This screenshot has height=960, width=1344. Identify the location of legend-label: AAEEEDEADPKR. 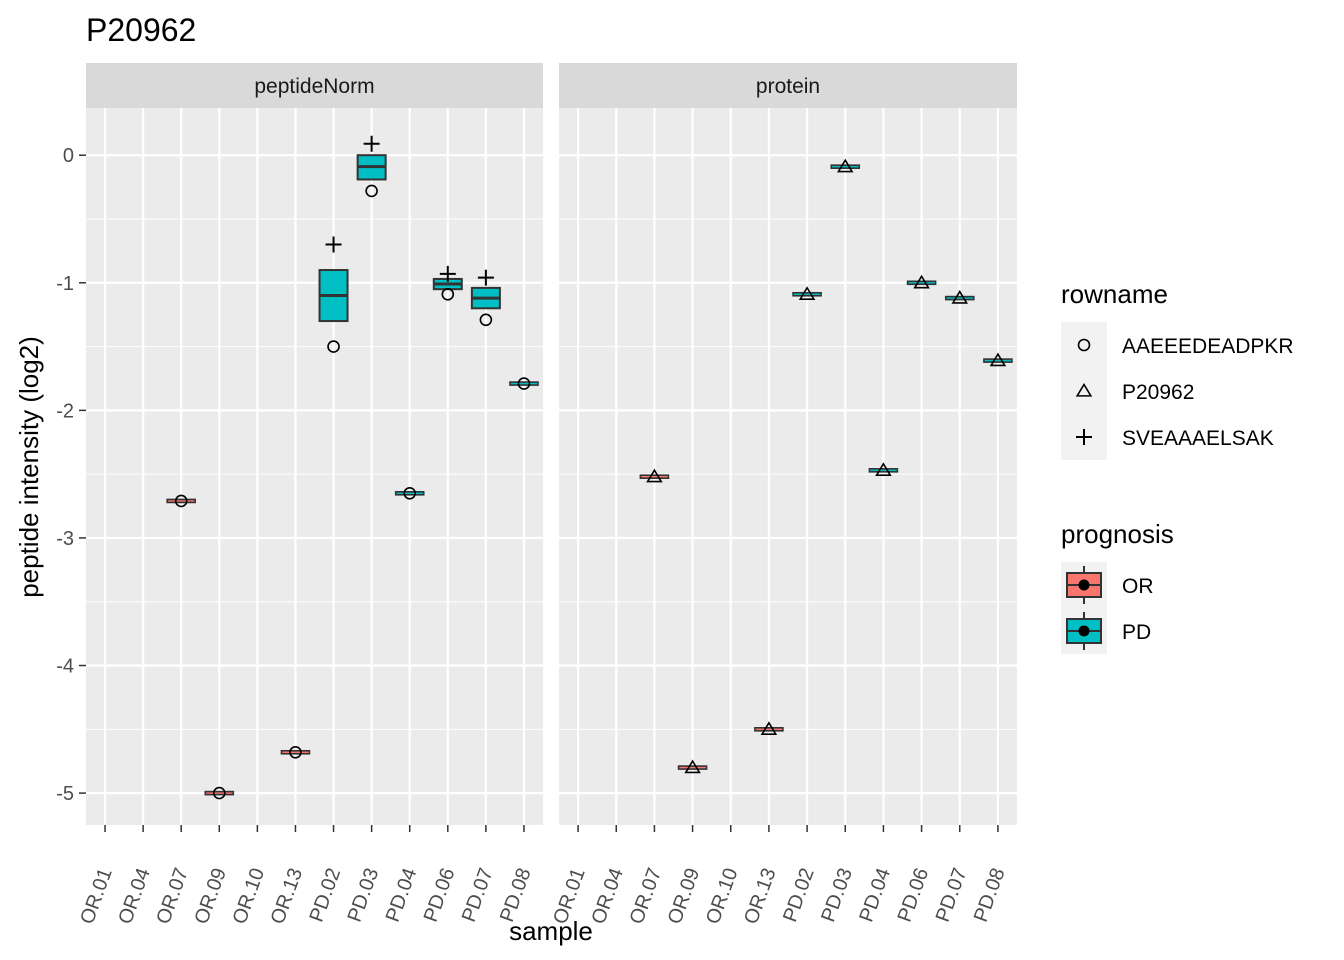
(1208, 346).